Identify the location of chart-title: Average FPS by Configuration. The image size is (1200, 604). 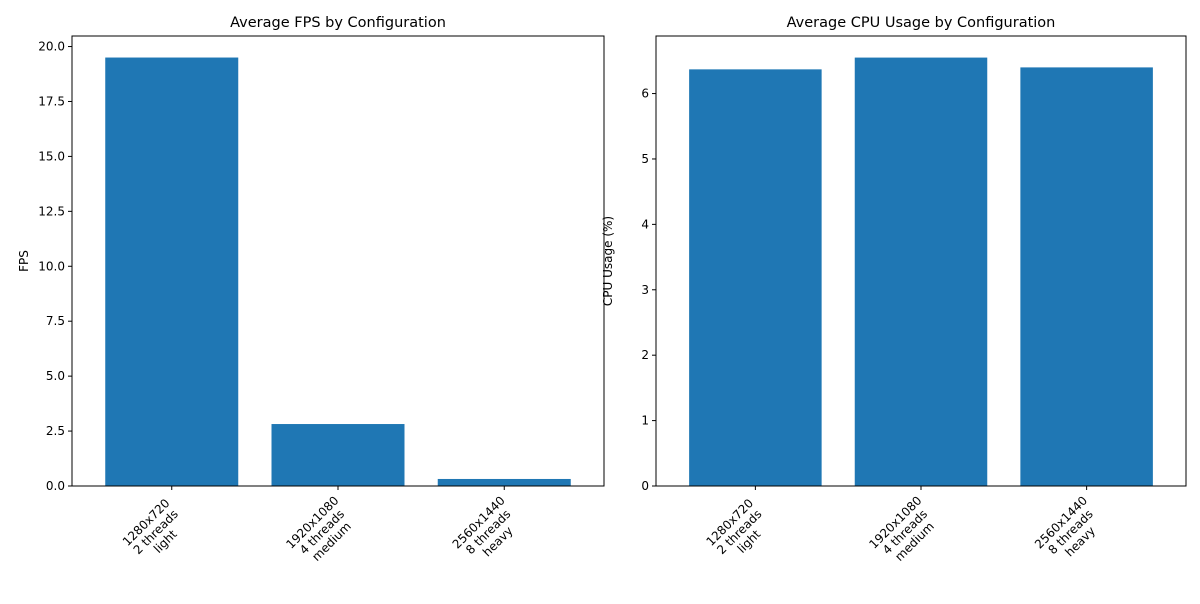
(338, 23).